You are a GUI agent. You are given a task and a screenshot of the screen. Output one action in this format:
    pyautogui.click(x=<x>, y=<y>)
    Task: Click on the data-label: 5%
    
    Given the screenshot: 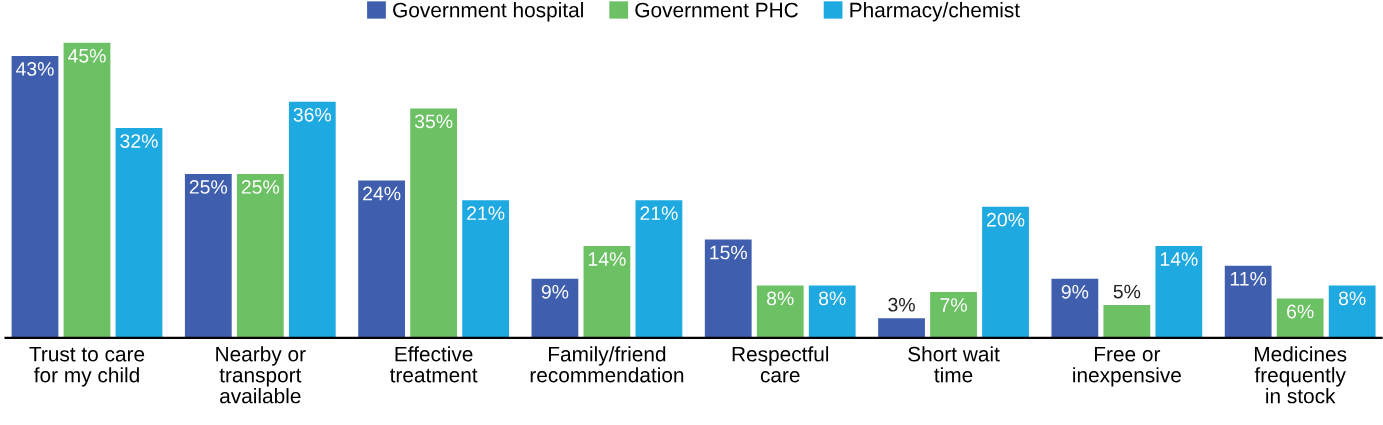 What is the action you would take?
    pyautogui.click(x=1127, y=291)
    